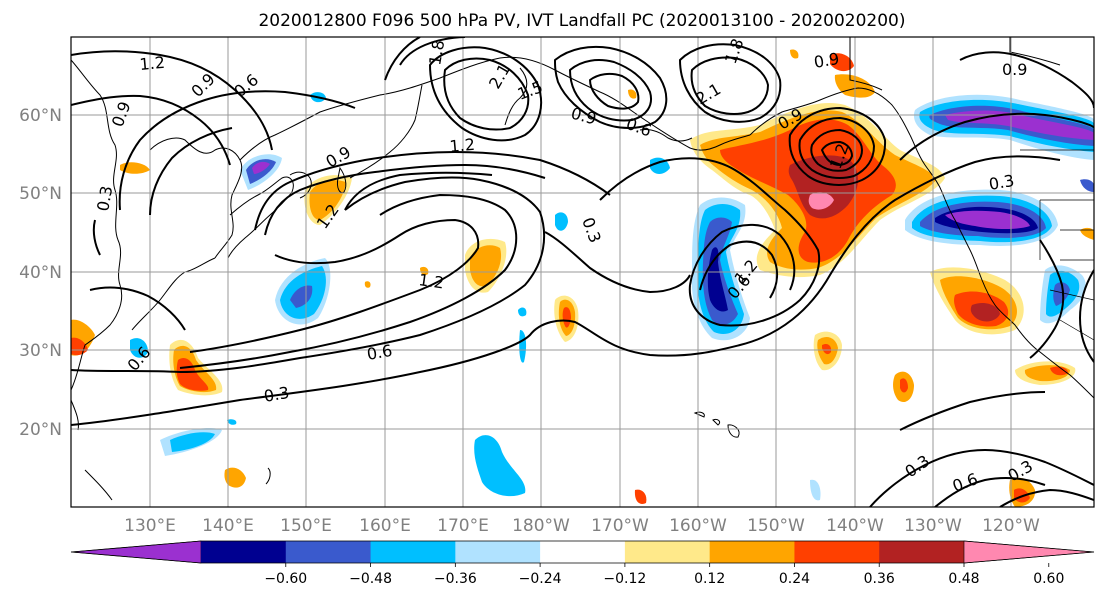 The width and height of the screenshot is (1105, 601). Describe the element at coordinates (285, 579) in the screenshot. I see `colorbar-tick-label: −0.60` at that location.